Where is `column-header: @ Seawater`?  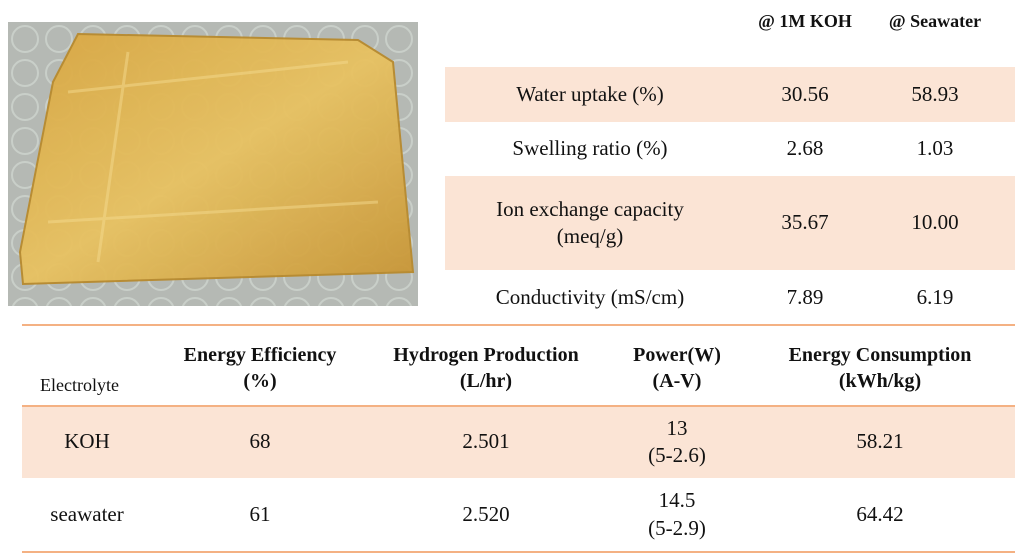 column-header: @ Seawater is located at coordinates (935, 21).